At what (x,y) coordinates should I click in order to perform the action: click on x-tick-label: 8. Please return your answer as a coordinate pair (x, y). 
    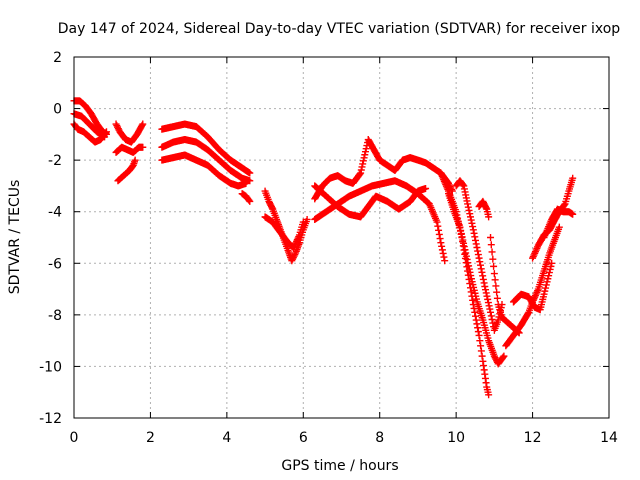
    Looking at the image, I should click on (379, 438).